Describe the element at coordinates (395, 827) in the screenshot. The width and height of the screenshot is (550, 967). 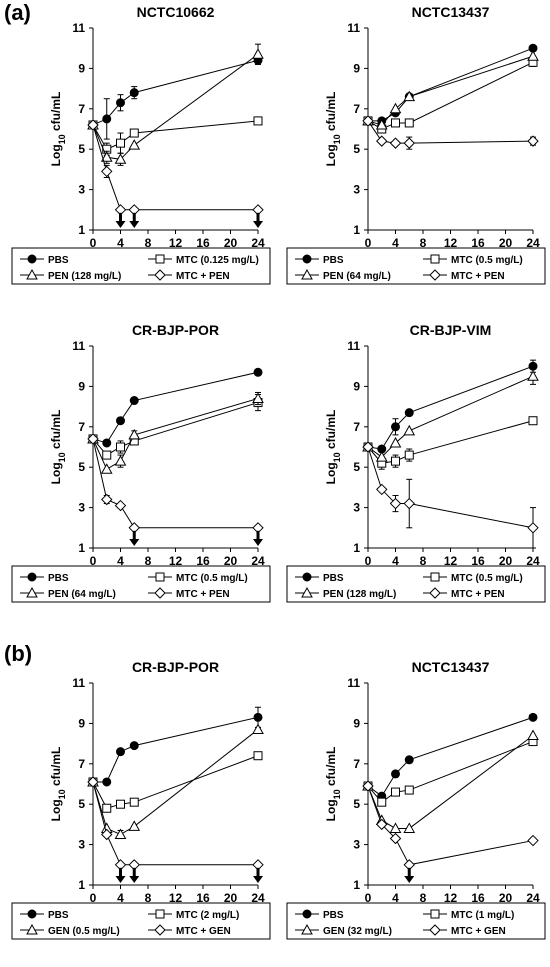
I see `data-point-gen-32-mg-l` at that location.